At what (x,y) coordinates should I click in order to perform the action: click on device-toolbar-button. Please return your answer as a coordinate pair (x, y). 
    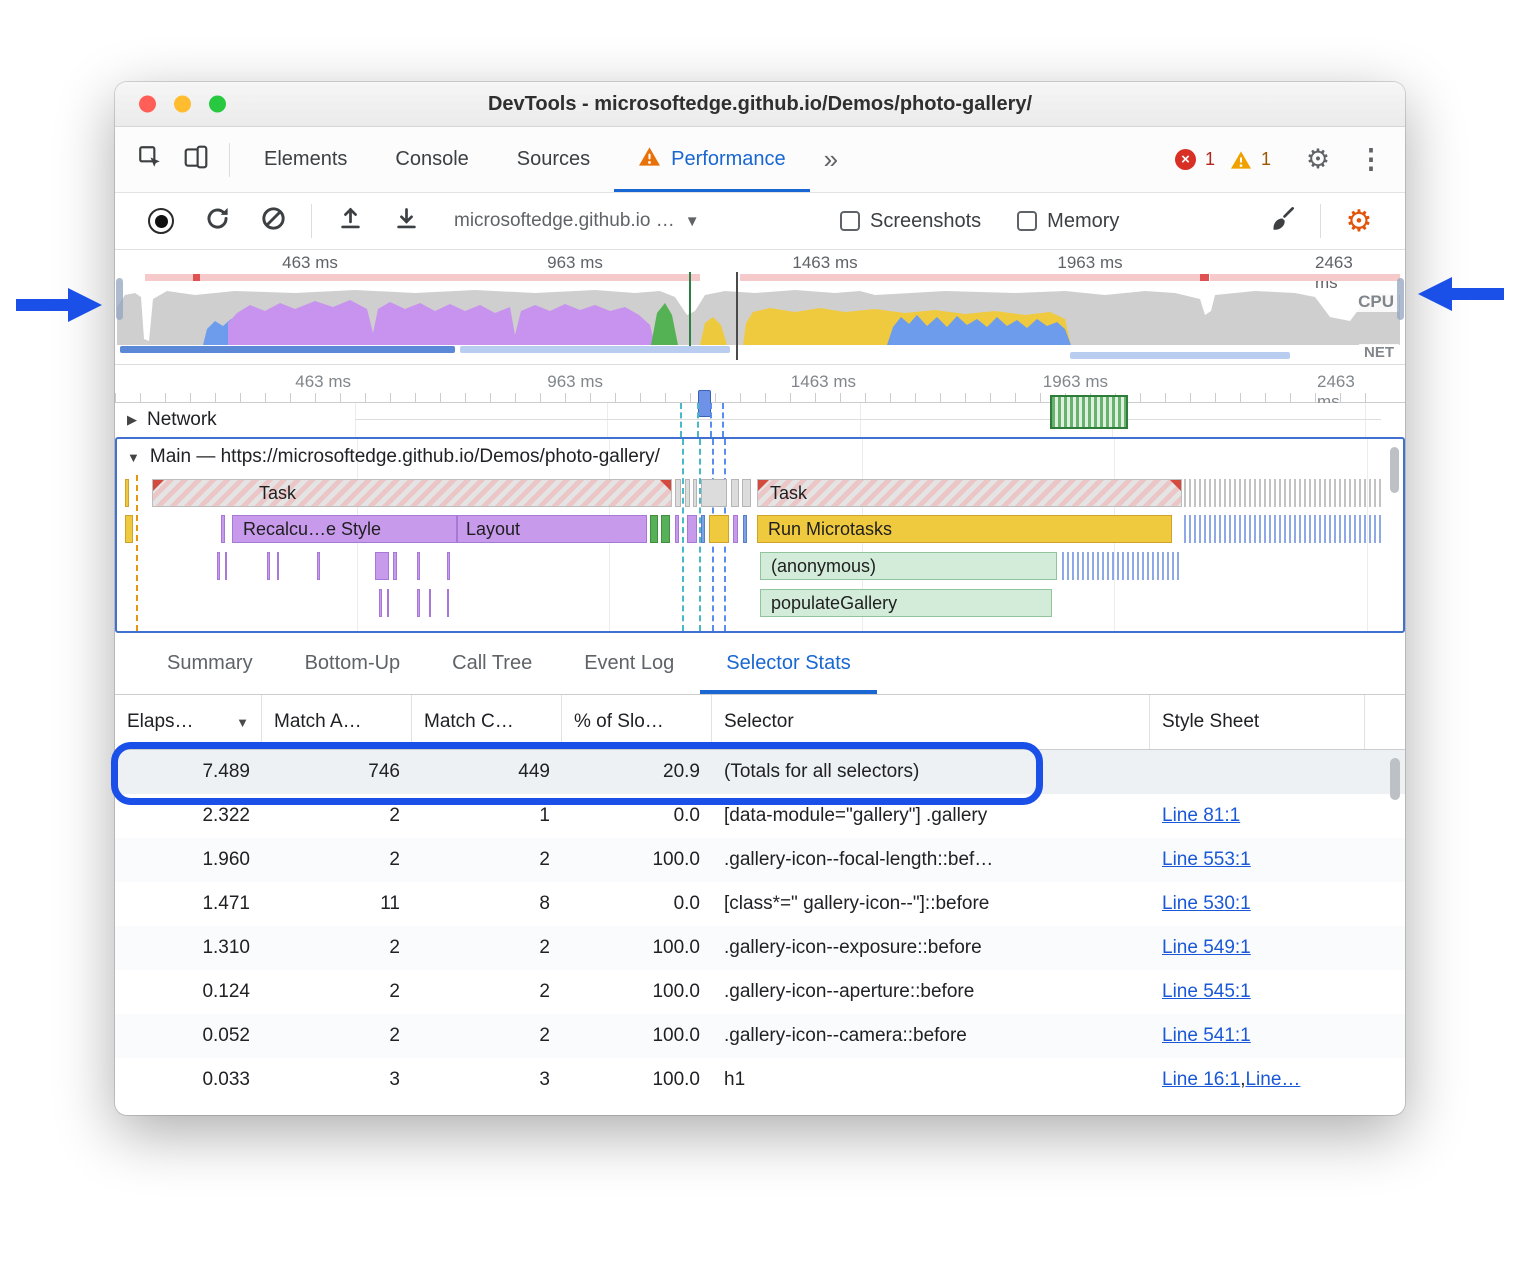
    Looking at the image, I should click on (196, 160).